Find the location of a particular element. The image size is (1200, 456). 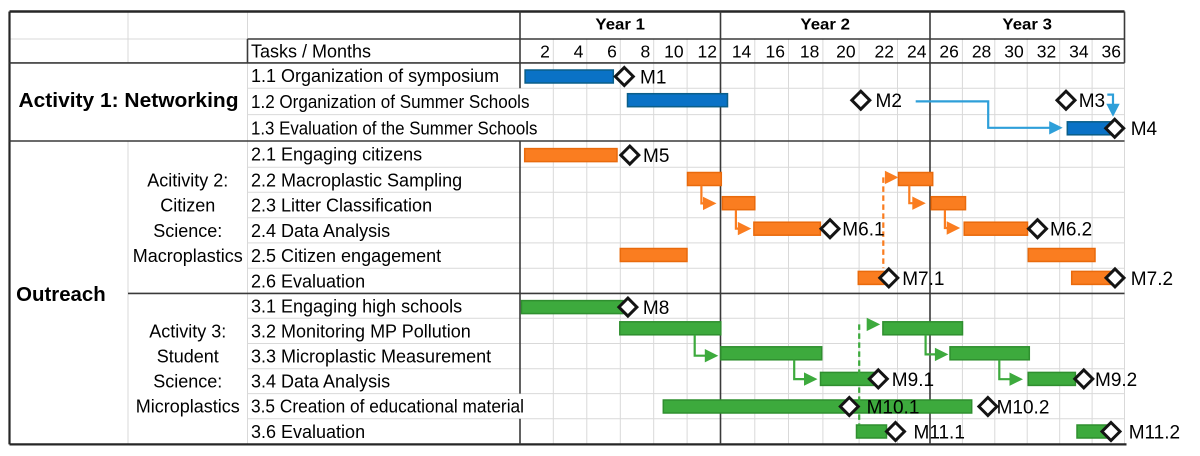

svg-text: 34 is located at coordinates (1079, 52).